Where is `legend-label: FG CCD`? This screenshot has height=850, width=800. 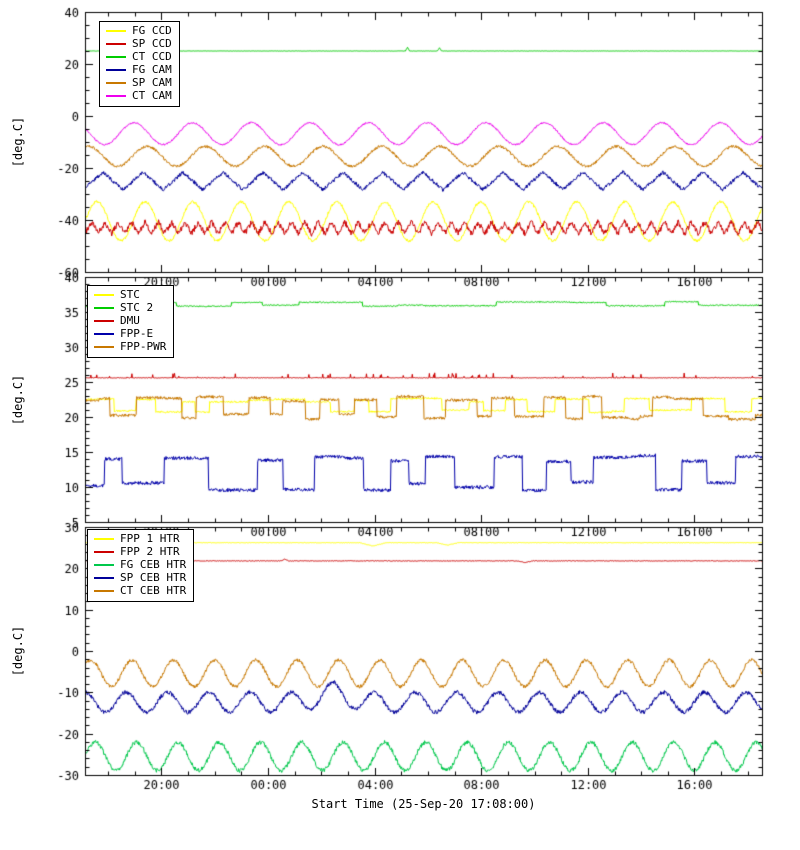
legend-label: FG CCD is located at coordinates (152, 30).